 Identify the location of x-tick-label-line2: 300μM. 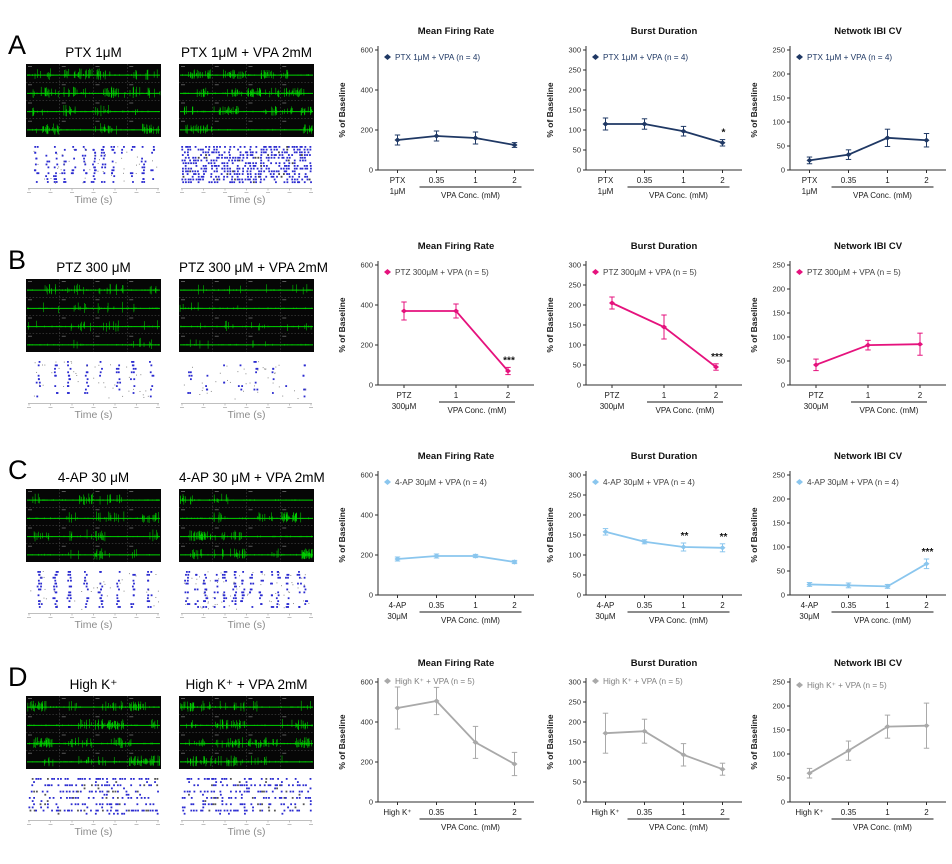
(816, 406).